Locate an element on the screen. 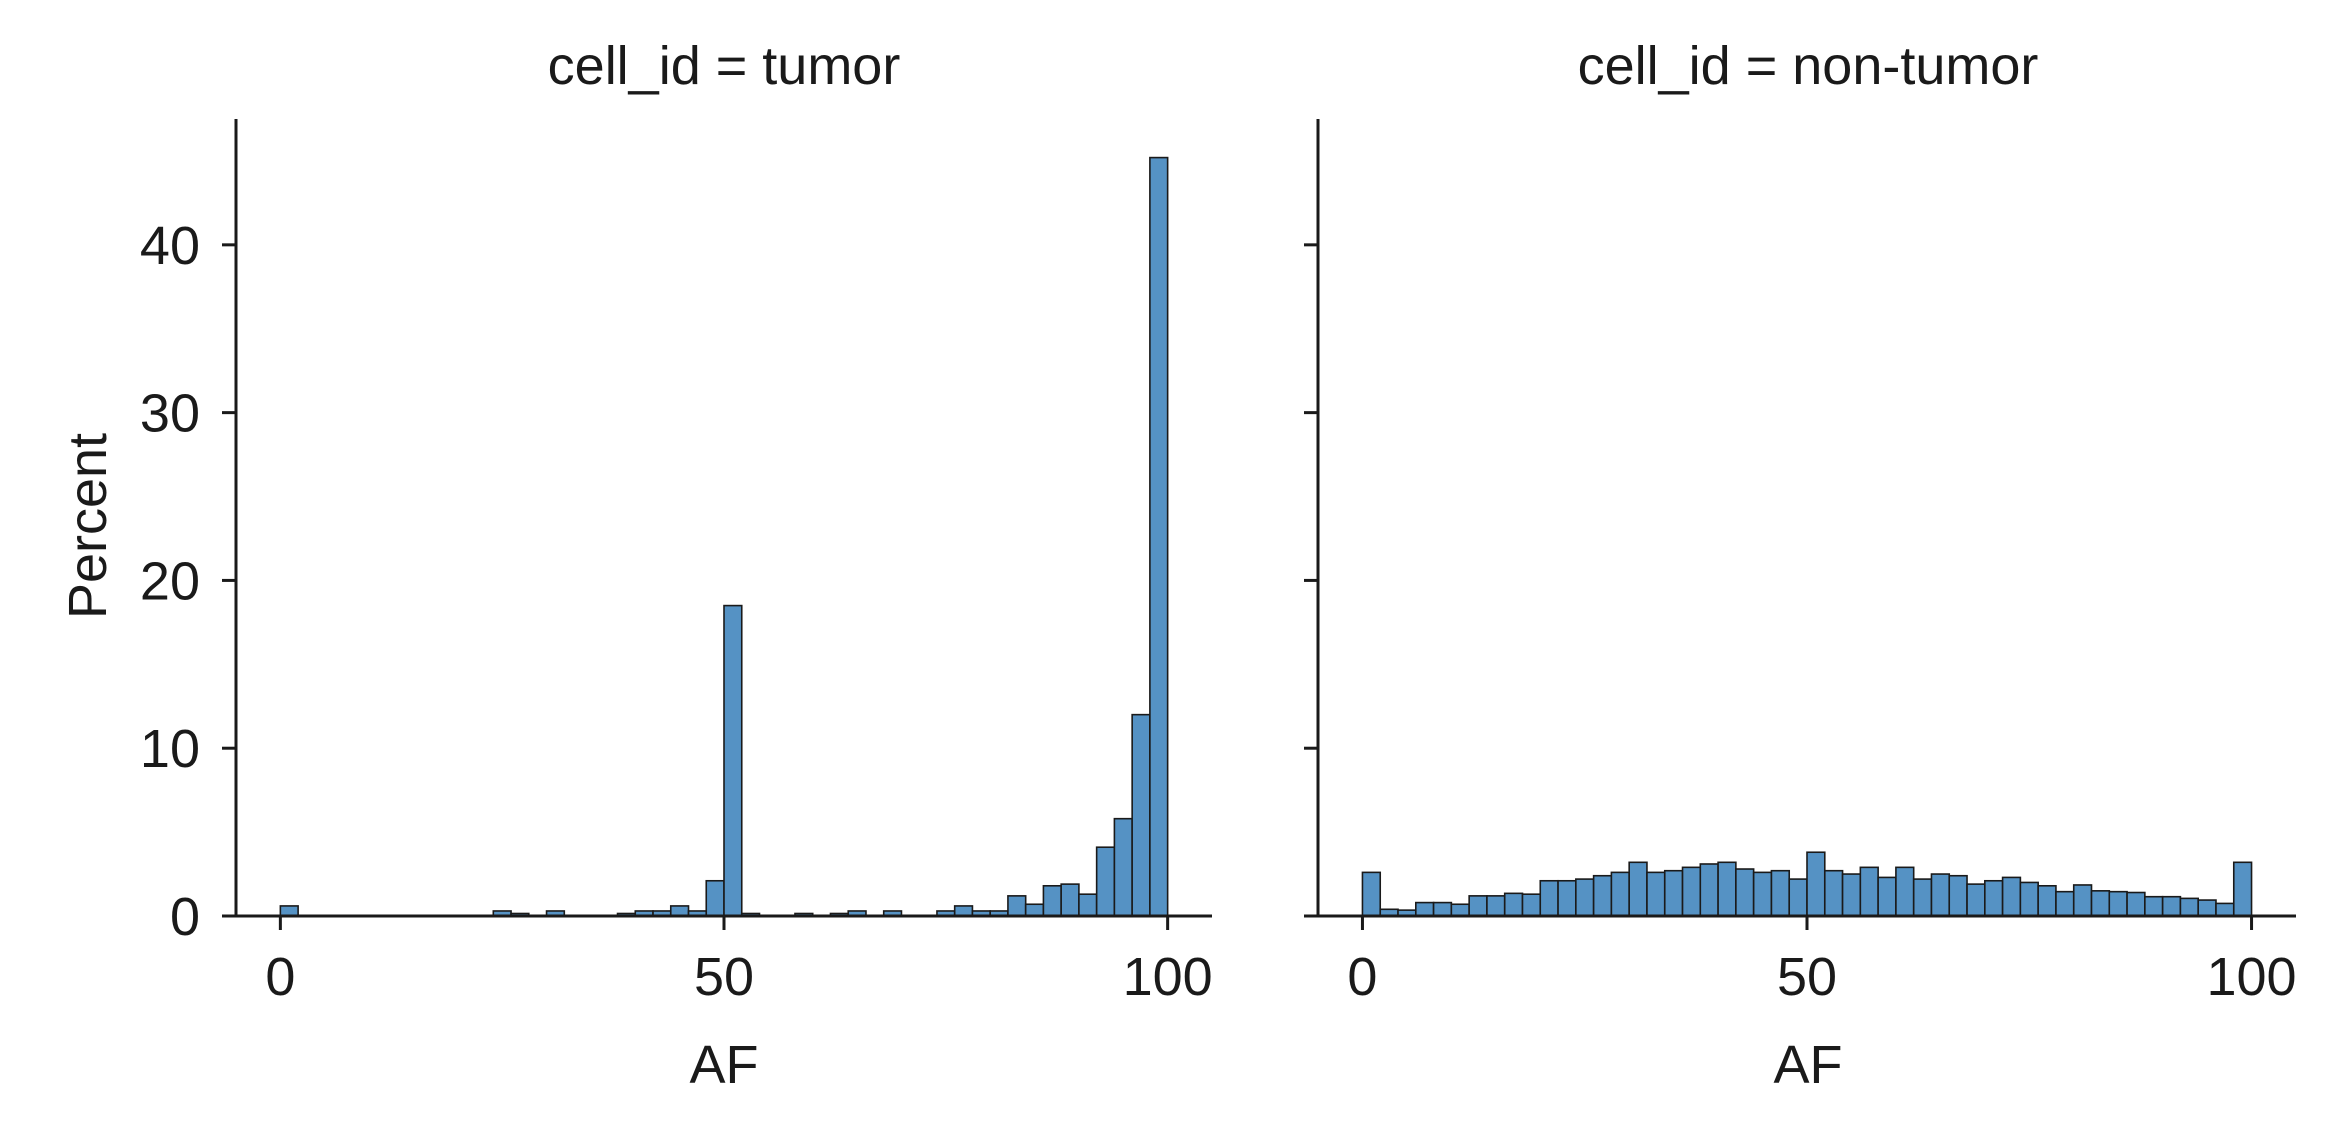 Image resolution: width=2334 pixels, height=1134 pixels. y-tick-label: 0 is located at coordinates (185, 917).